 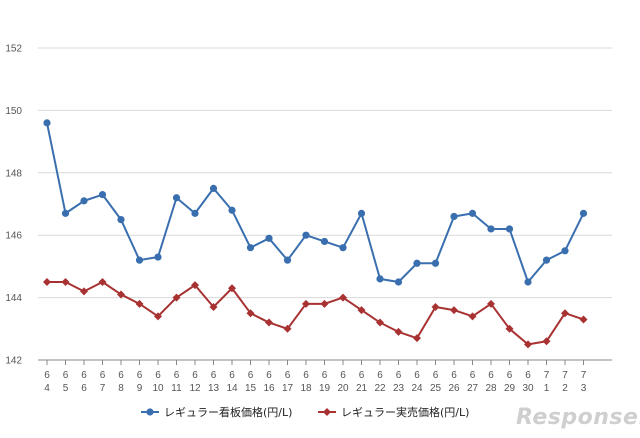 What do you see at coordinates (13, 298) in the screenshot?
I see `y-tick-label: 144` at bounding box center [13, 298].